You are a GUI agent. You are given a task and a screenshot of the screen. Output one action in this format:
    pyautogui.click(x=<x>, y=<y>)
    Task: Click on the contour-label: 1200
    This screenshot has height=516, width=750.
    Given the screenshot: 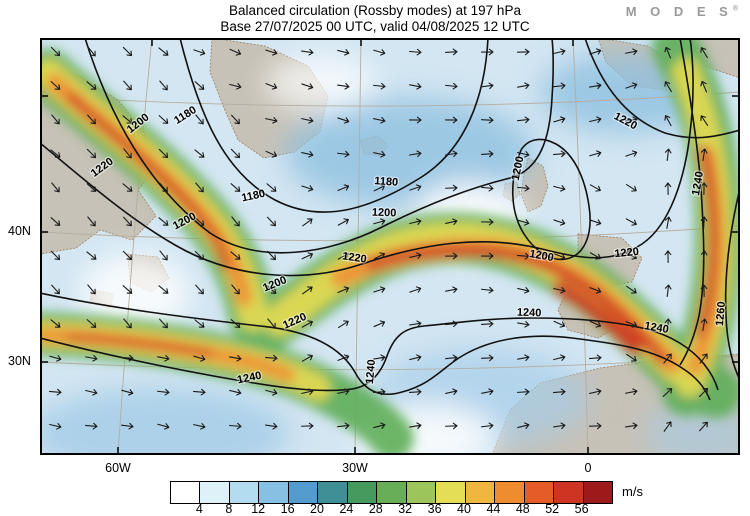 What is the action you would take?
    pyautogui.click(x=384, y=213)
    